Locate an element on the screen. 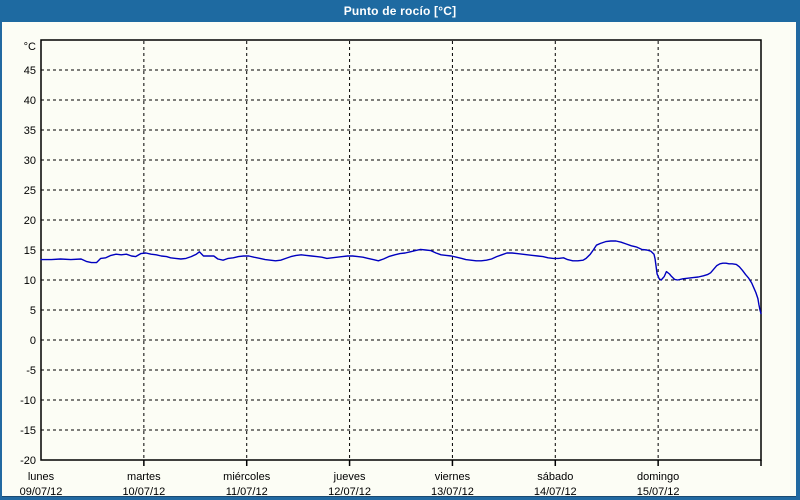 This screenshot has width=800, height=500. y-tick-label: 20 is located at coordinates (30, 221).